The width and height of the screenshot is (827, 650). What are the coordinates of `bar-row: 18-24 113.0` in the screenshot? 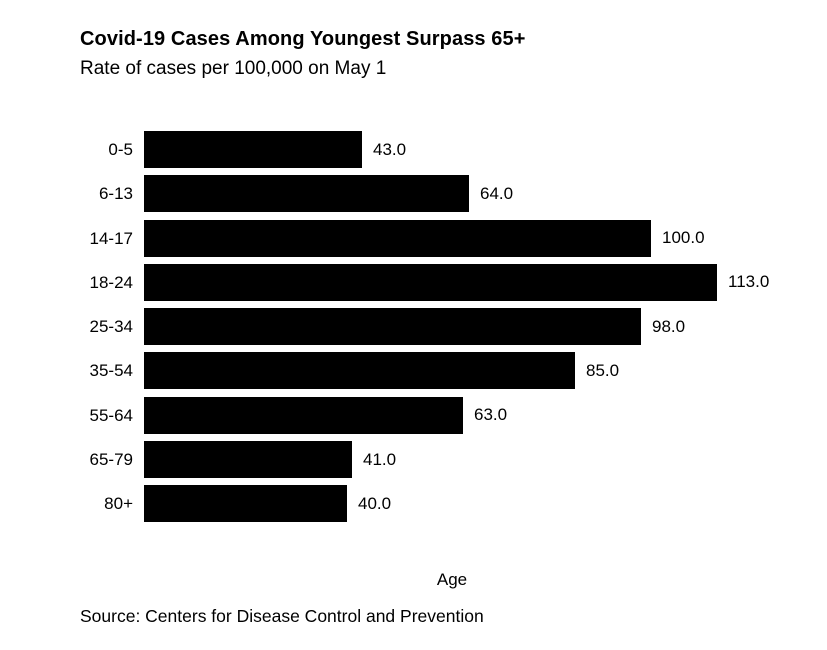 It's located at (413, 282).